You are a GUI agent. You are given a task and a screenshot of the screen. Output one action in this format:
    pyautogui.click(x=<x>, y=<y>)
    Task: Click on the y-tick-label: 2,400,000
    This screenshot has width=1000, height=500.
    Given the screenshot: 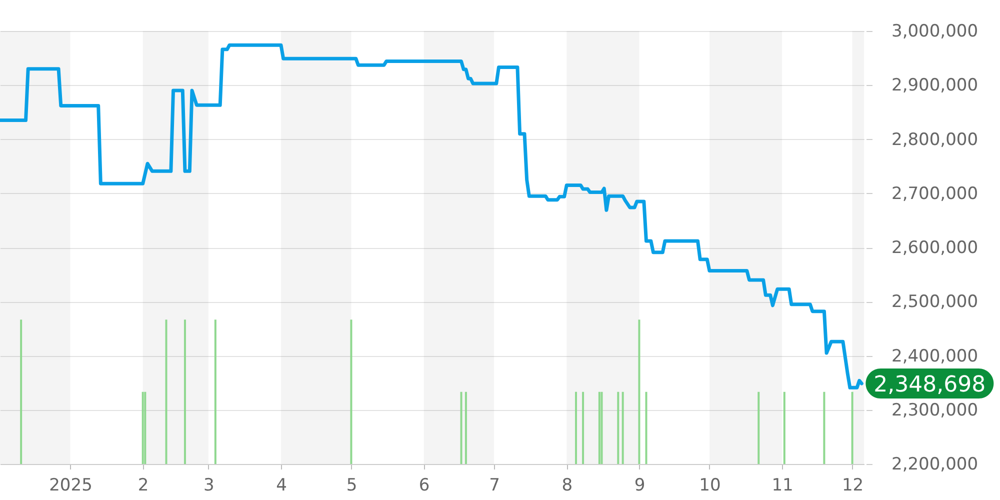 What is the action you would take?
    pyautogui.click(x=935, y=356)
    